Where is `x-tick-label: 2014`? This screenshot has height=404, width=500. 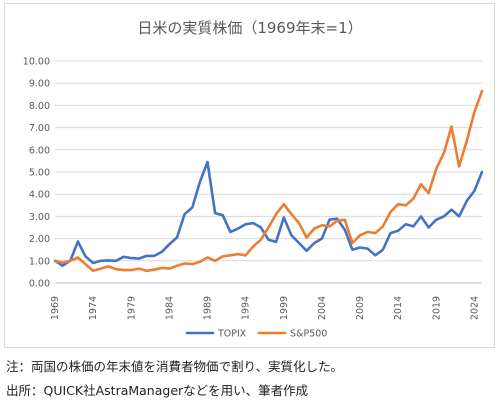 x-tick-label: 2014 is located at coordinates (398, 308).